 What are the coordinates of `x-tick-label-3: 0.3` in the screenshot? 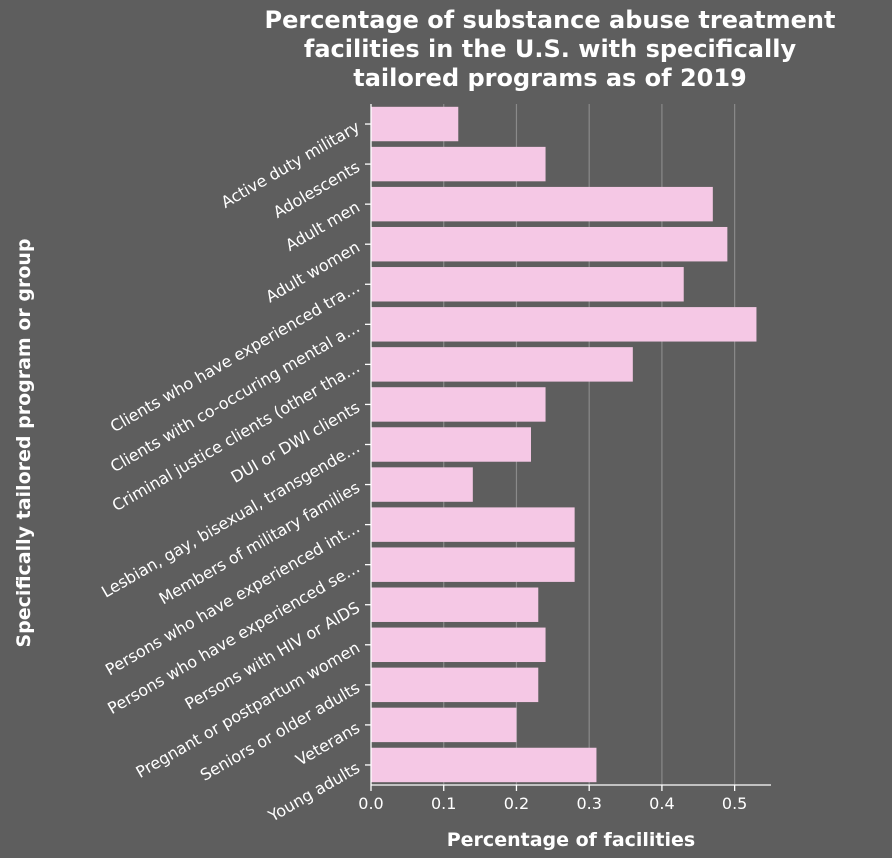 It's located at (588, 803).